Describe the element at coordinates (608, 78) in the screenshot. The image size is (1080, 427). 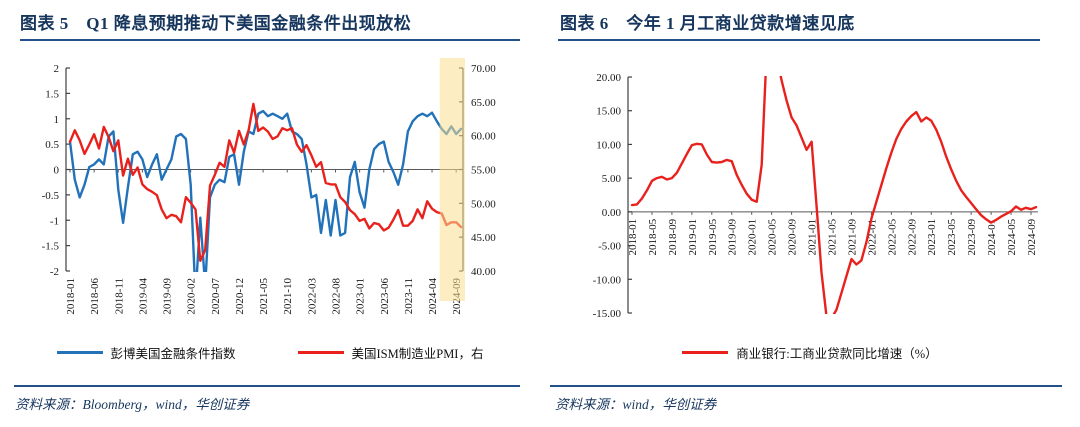
I see `svg-text: 20.00` at that location.